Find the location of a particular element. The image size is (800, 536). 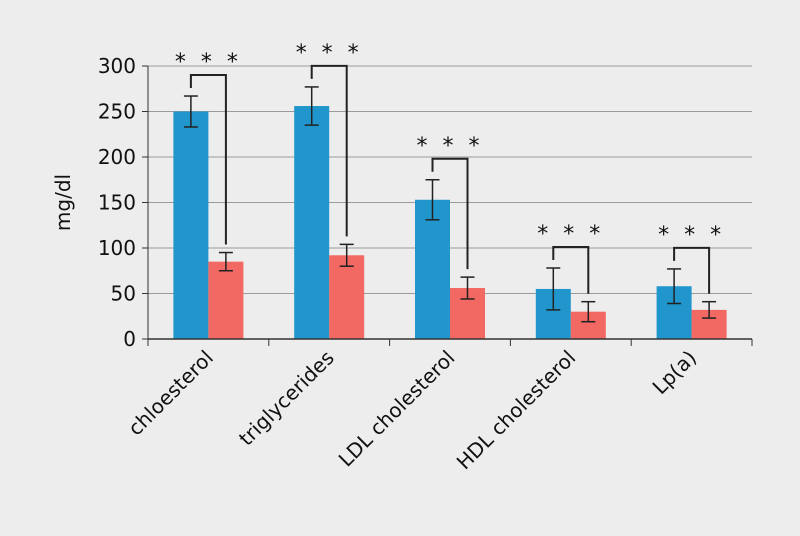

category-label: HDL cholesterol is located at coordinates (516, 410).